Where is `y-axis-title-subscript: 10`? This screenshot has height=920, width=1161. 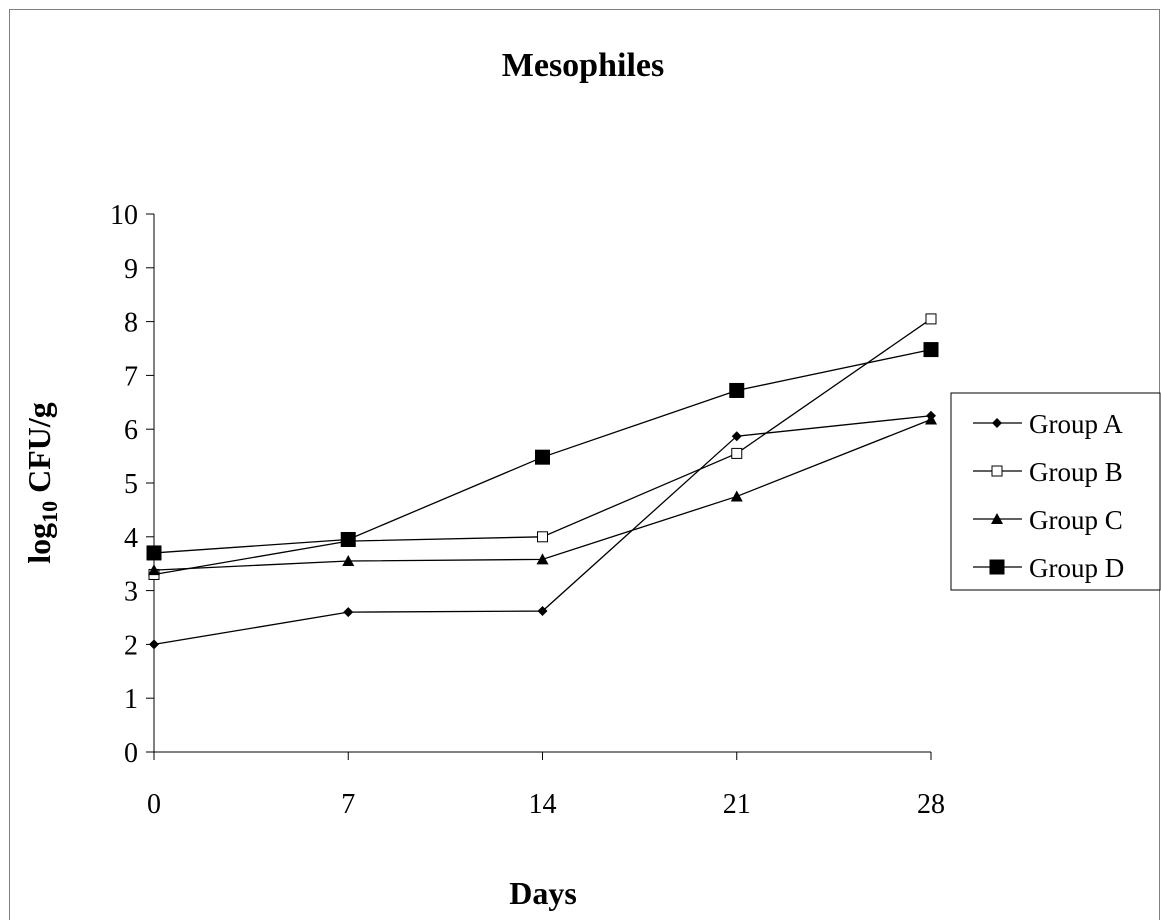 y-axis-title-subscript: 10 is located at coordinates (49, 512).